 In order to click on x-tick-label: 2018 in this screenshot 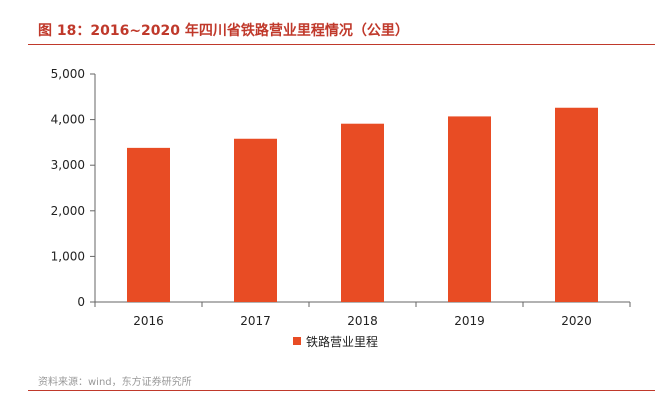, I will do `click(362, 321)`.